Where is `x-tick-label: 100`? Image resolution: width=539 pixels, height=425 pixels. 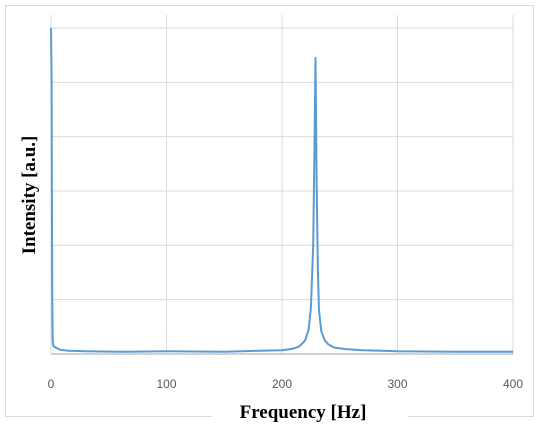
x-tick-label: 100 is located at coordinates (166, 384).